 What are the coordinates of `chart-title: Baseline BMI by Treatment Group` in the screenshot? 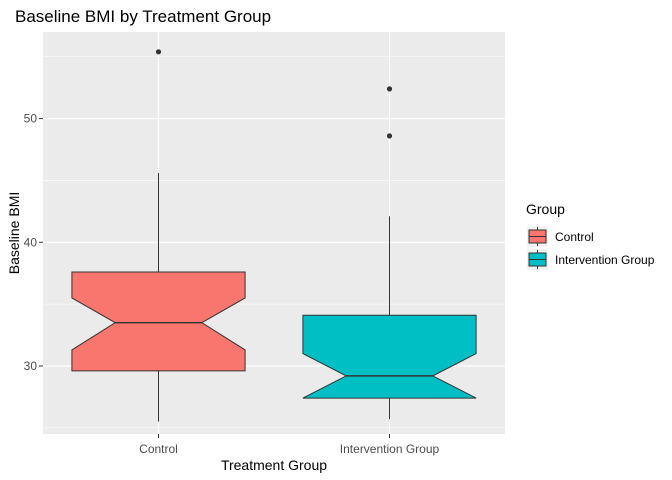 It's located at (143, 16).